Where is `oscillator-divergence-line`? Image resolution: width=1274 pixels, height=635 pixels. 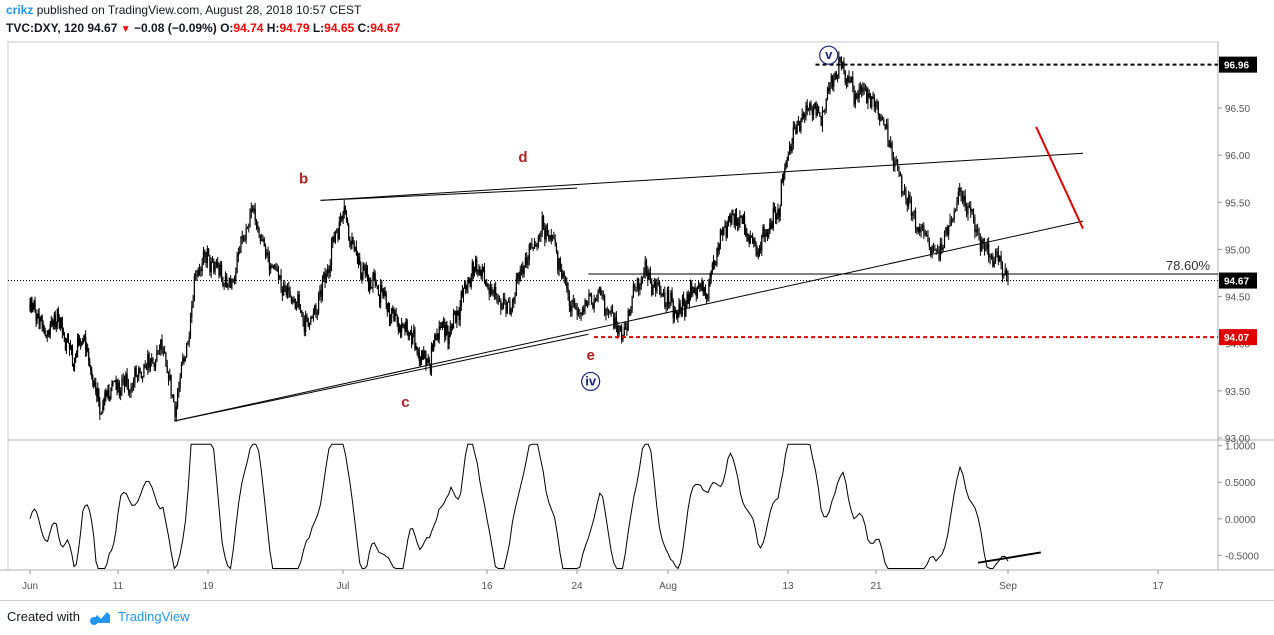 oscillator-divergence-line is located at coordinates (1009, 557).